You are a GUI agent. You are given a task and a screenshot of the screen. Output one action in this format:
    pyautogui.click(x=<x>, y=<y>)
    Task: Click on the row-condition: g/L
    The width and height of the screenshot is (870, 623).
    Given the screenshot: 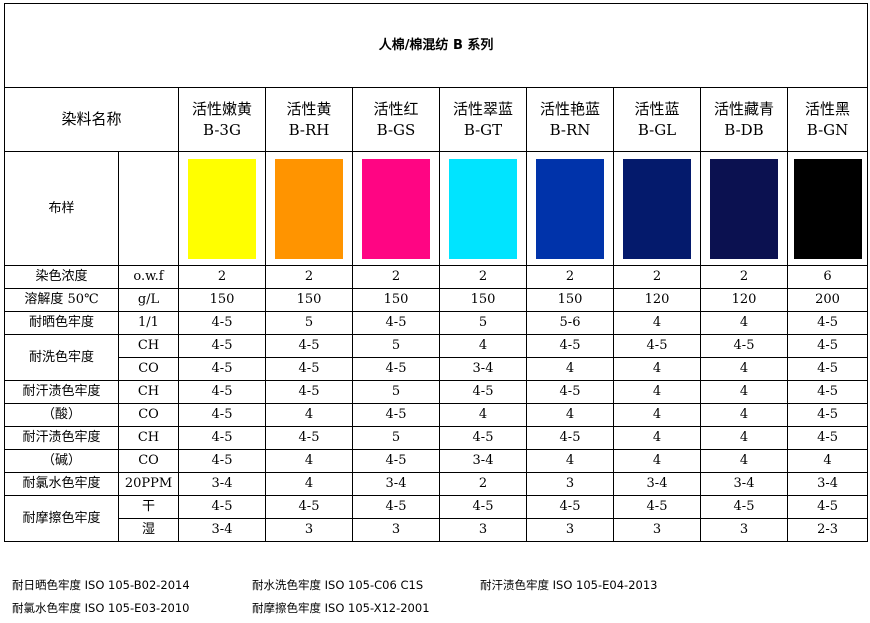 What is the action you would take?
    pyautogui.click(x=148, y=300)
    